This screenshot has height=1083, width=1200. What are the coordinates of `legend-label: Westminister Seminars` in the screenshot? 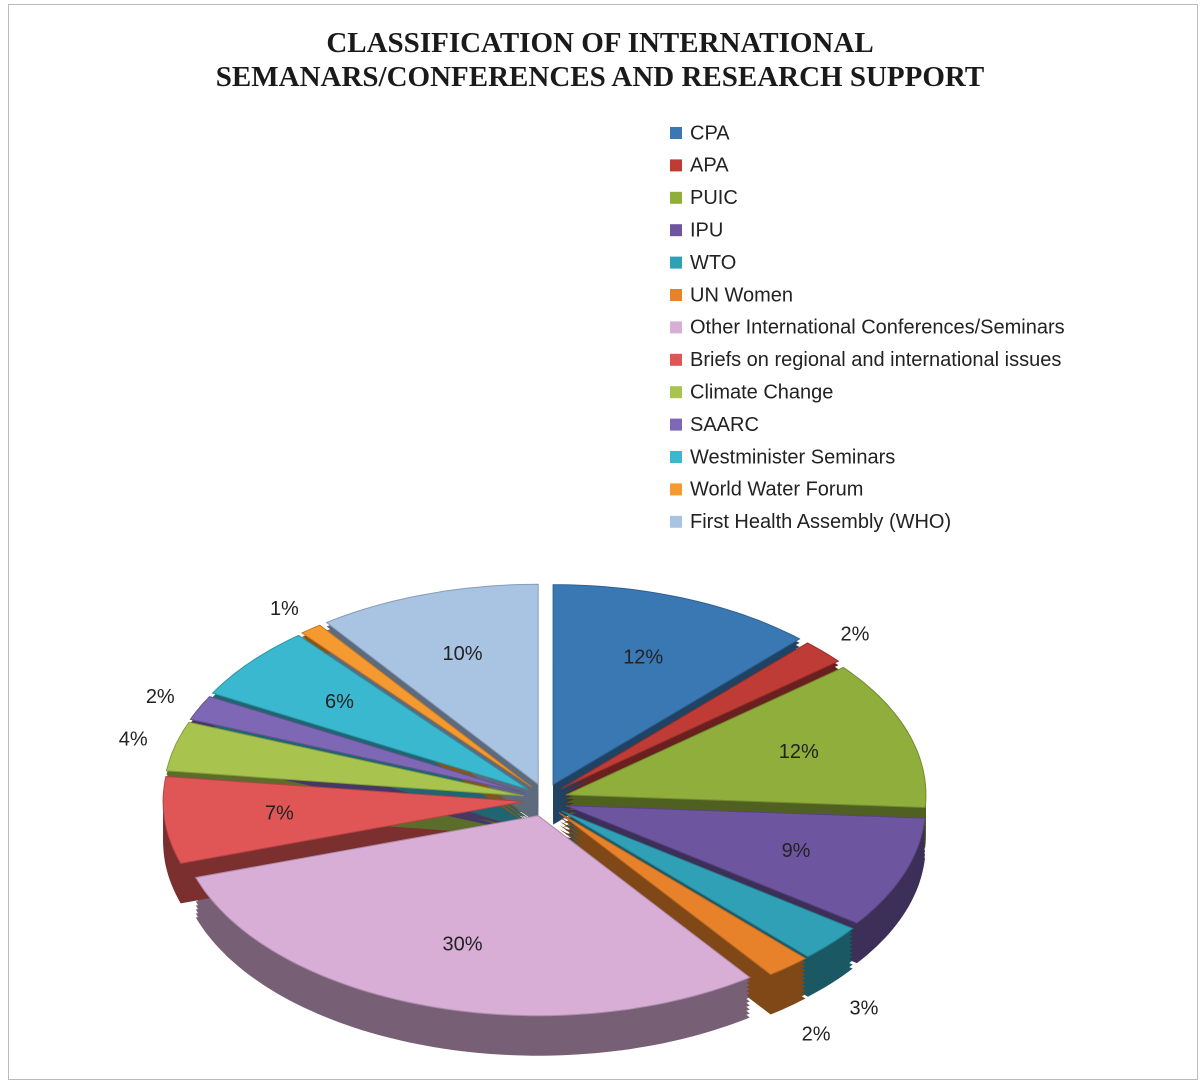 It's located at (792, 457).